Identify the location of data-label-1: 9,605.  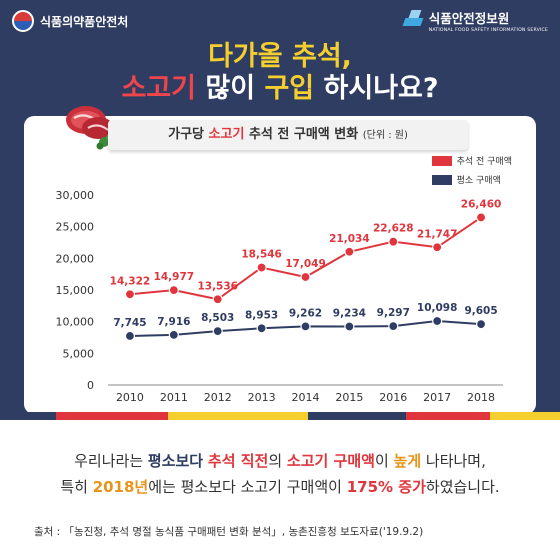
(480, 311).